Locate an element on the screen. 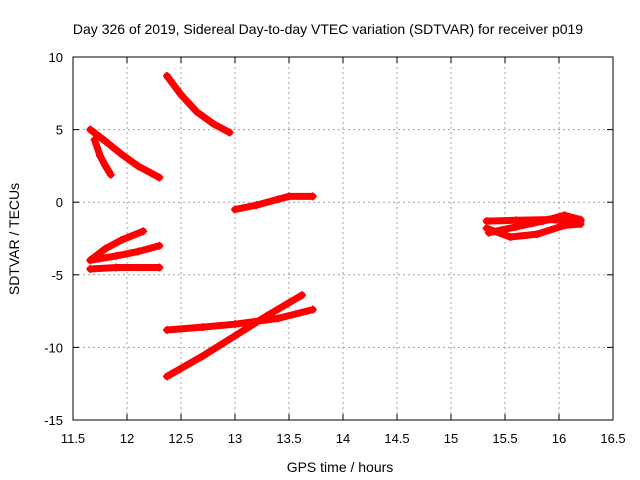  x-tick-label: 16 is located at coordinates (559, 438).